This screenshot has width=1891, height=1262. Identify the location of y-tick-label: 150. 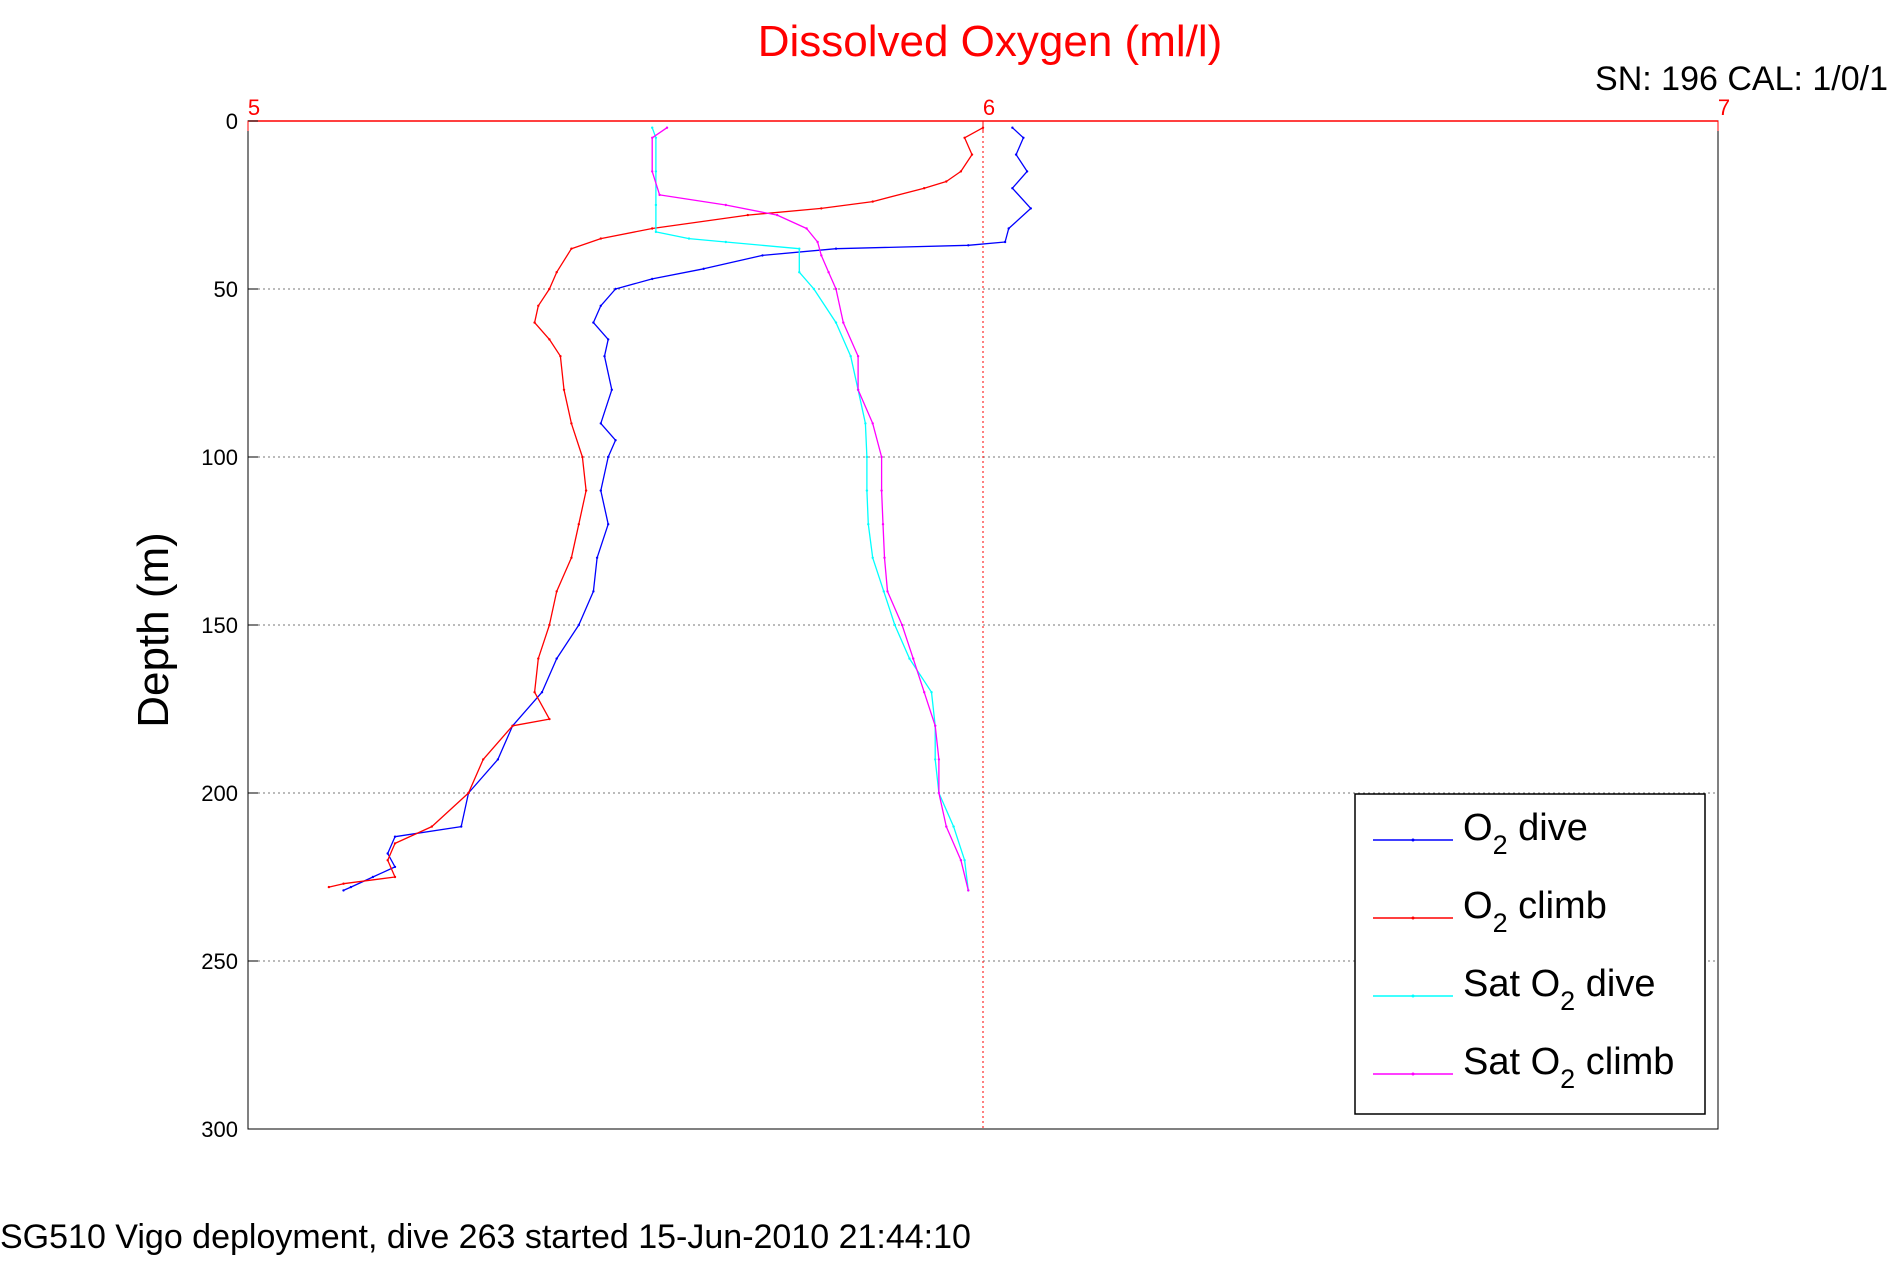
(219, 625).